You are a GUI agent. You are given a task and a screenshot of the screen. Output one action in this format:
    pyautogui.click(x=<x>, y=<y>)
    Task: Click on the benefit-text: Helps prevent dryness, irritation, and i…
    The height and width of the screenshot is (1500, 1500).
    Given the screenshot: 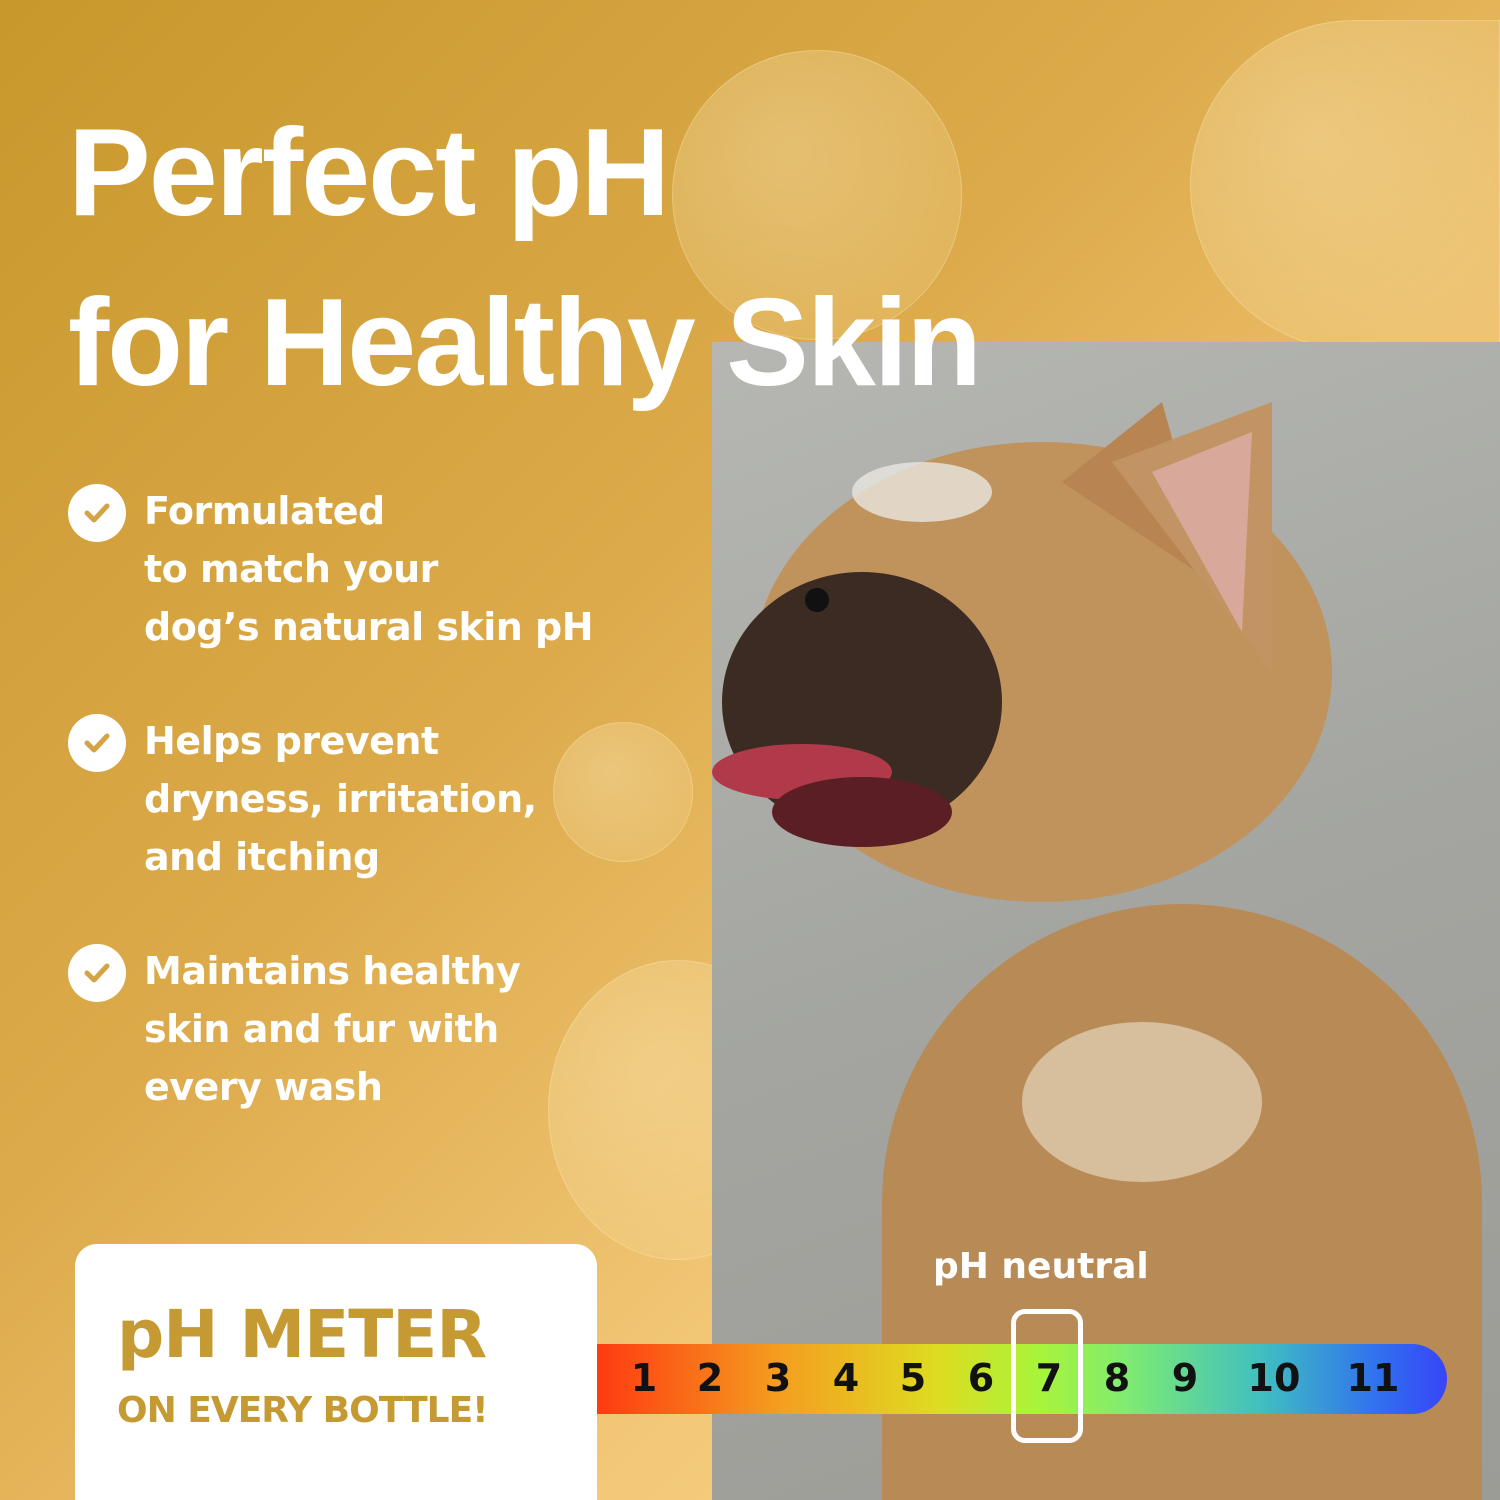 What is the action you would take?
    pyautogui.click(x=340, y=799)
    